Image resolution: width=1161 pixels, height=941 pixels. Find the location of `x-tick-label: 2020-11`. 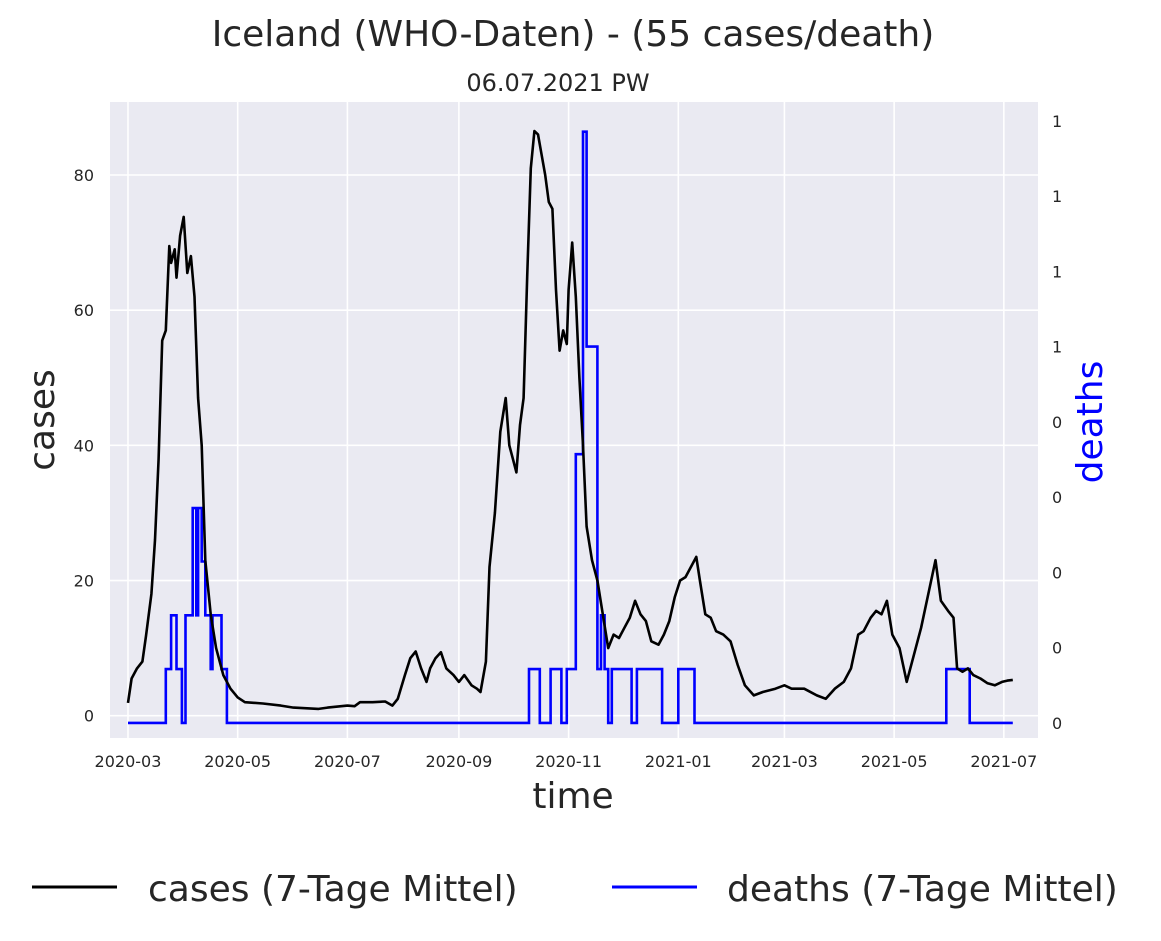

x-tick-label: 2020-11 is located at coordinates (568, 761).